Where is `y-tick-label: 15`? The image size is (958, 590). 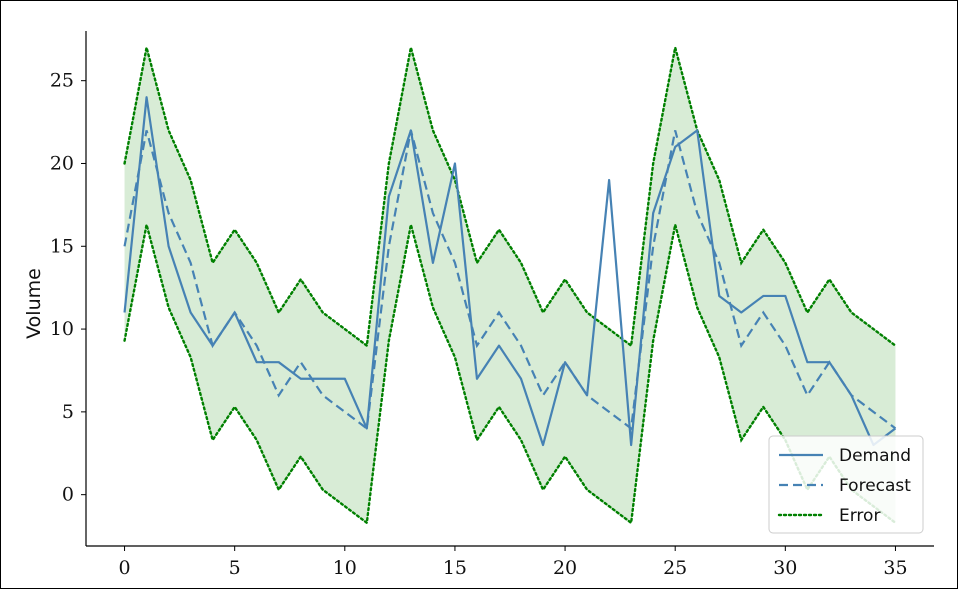 y-tick-label: 15 is located at coordinates (62, 246).